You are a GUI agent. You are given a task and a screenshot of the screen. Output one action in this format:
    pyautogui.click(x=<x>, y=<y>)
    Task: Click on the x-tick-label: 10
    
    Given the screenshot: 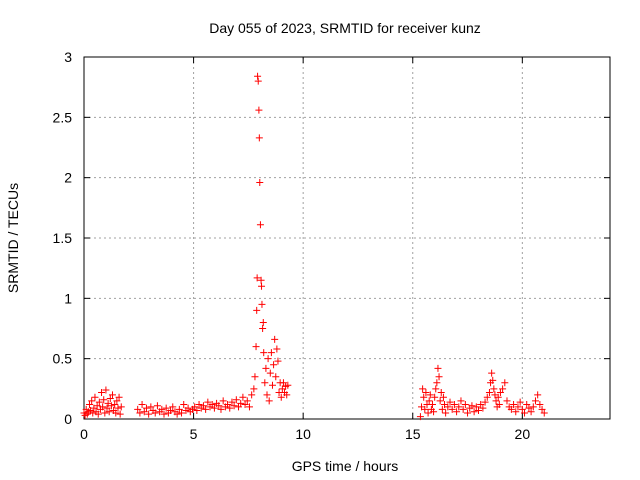 What is the action you would take?
    pyautogui.click(x=303, y=434)
    